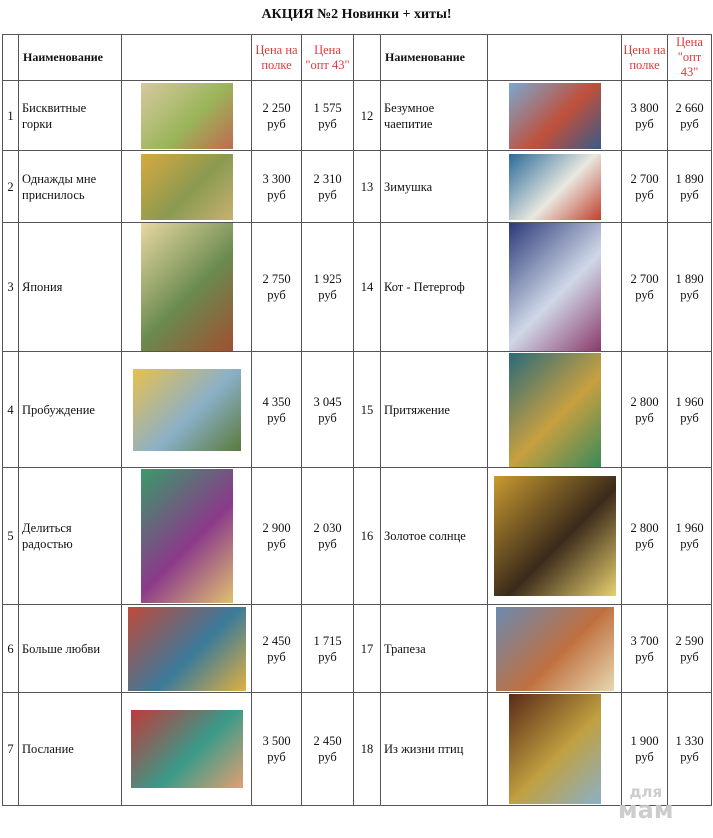 This screenshot has height=838, width=713. I want to click on name-header: Наименование, so click(434, 57).